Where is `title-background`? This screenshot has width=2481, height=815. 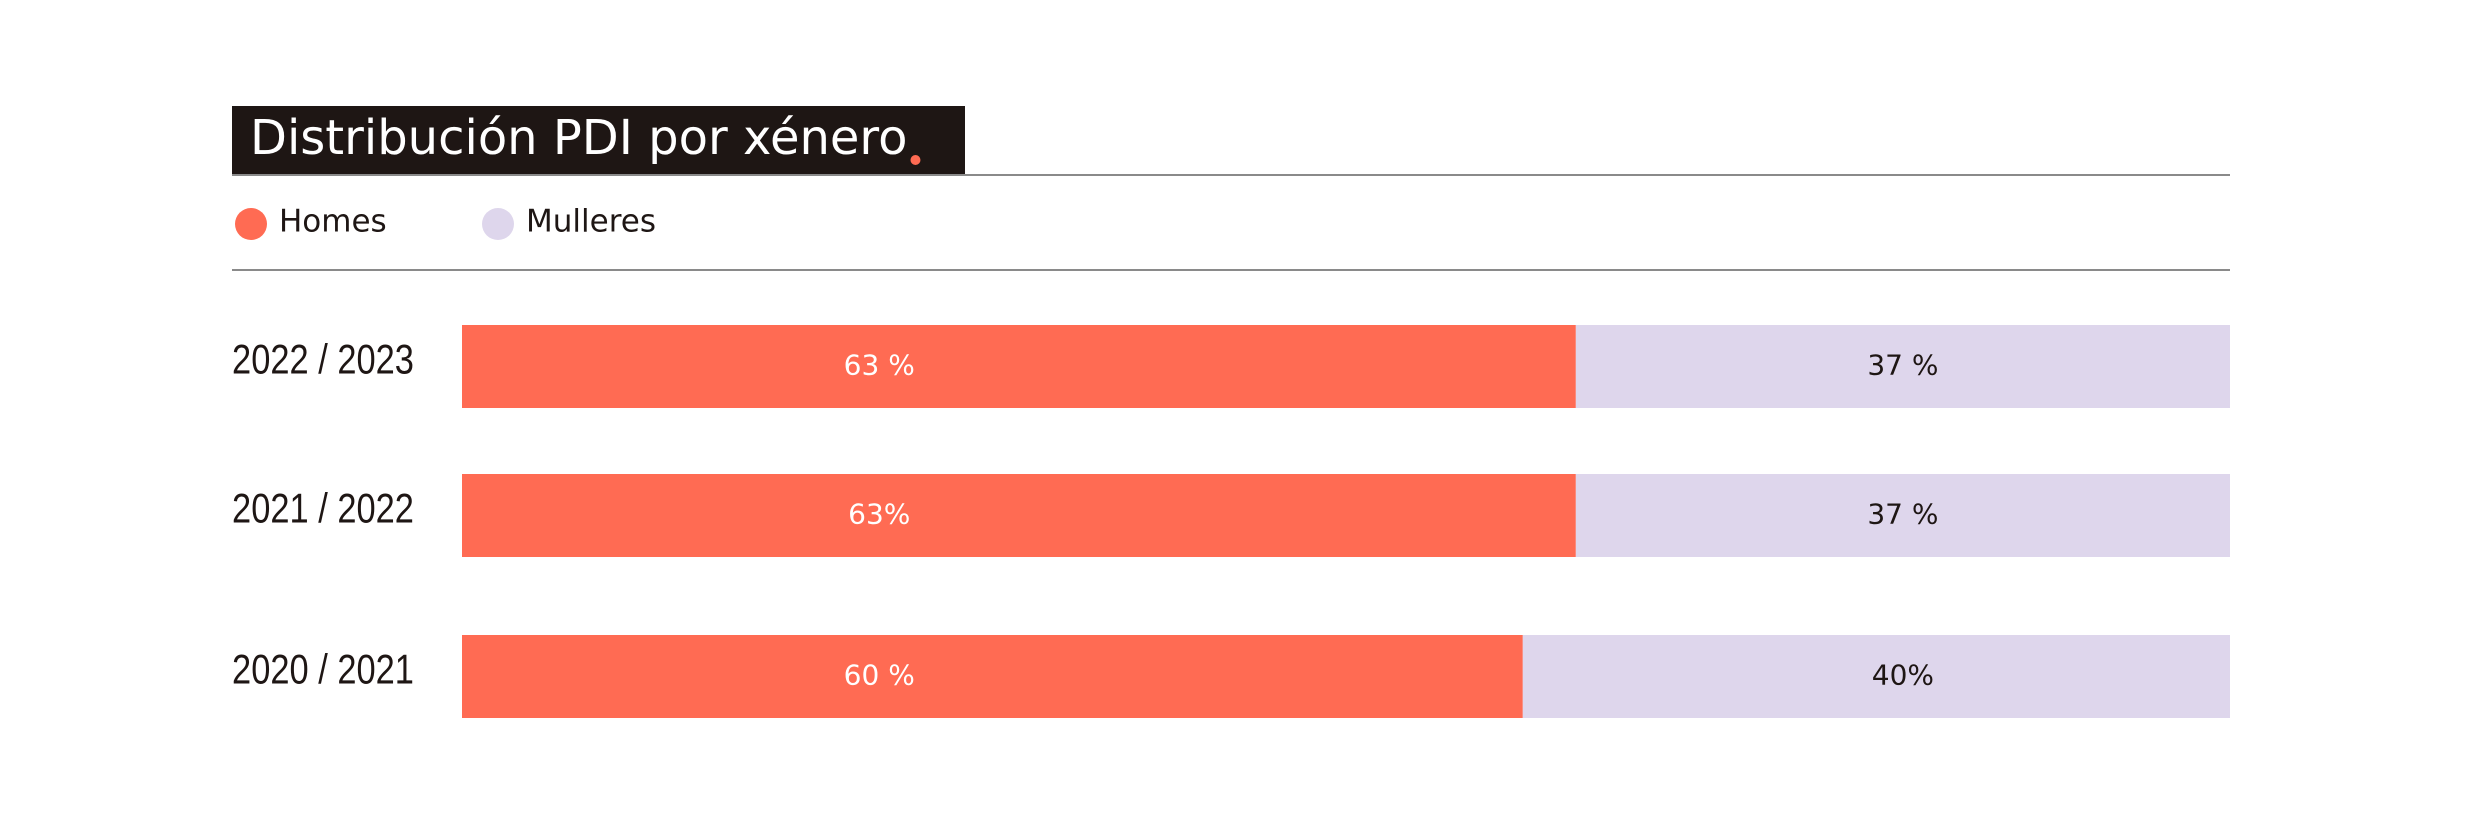
title-background is located at coordinates (598, 140).